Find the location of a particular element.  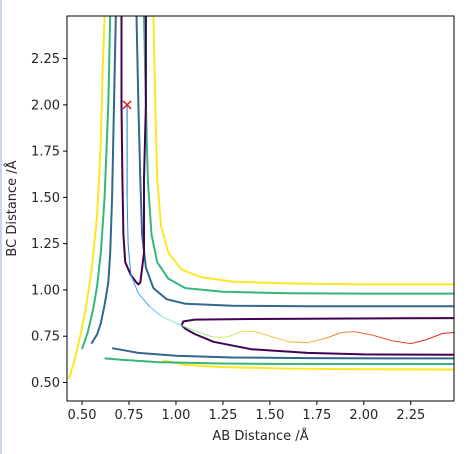

y-tick-label: 2.25 is located at coordinates (45, 59).